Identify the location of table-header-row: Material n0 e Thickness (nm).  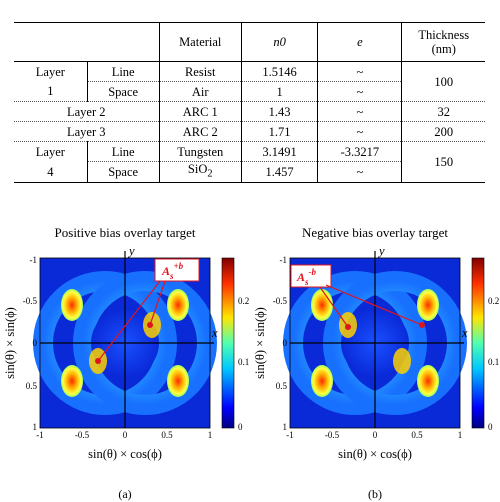
(249, 42).